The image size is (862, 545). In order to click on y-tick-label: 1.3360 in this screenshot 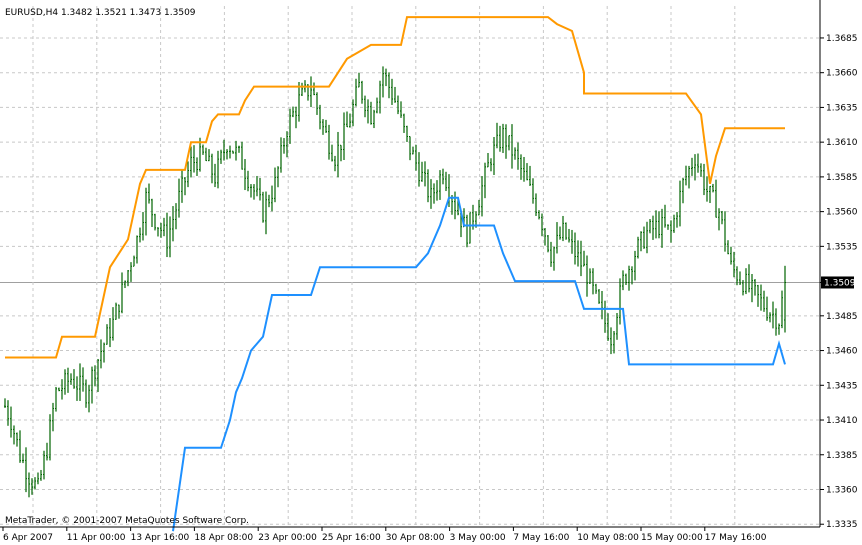, I will do `click(842, 490)`.